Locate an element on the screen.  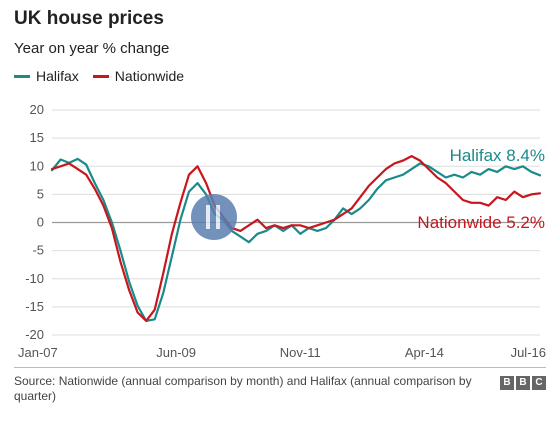
watermark-logo-icon is located at coordinates (214, 217).